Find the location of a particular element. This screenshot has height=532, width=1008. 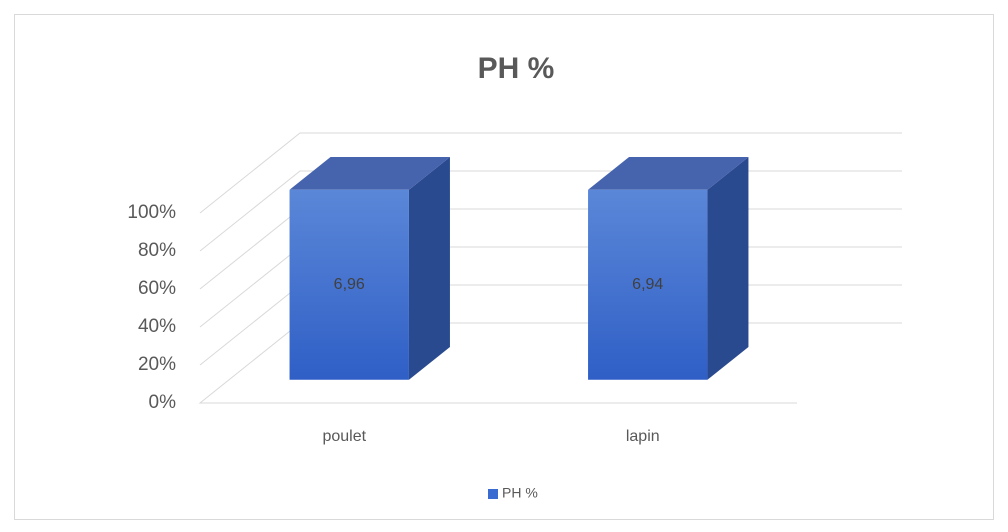

y-tick-label: 40% is located at coordinates (157, 326).